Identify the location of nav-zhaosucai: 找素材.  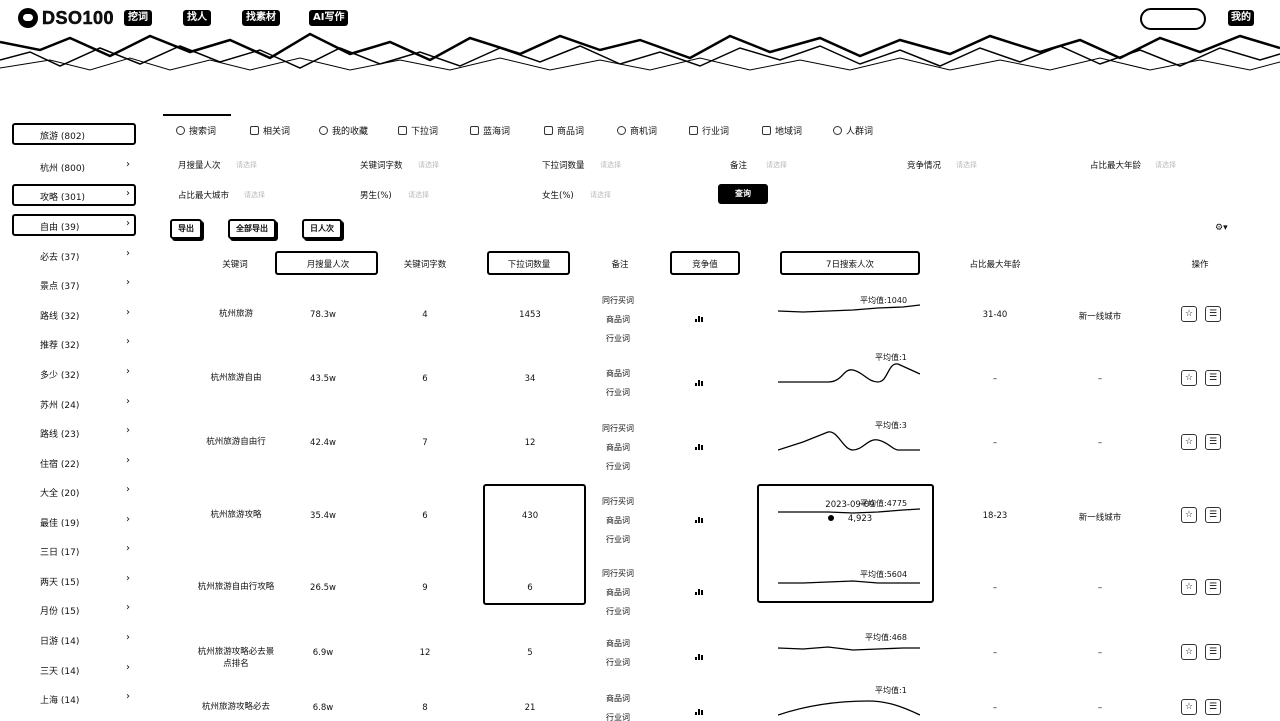
(261, 18).